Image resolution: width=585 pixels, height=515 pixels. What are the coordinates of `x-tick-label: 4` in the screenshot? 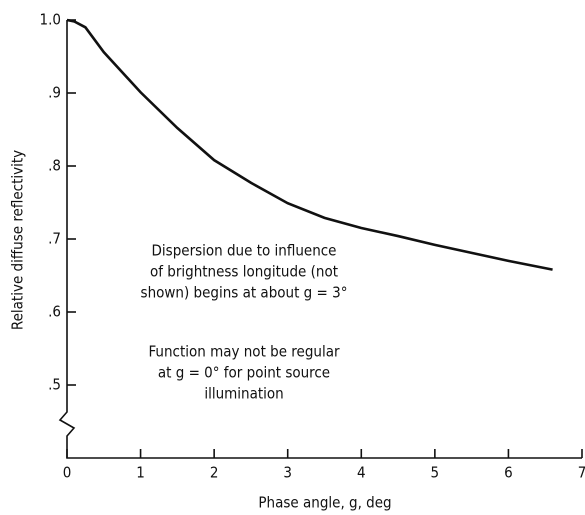 It's located at (361, 473).